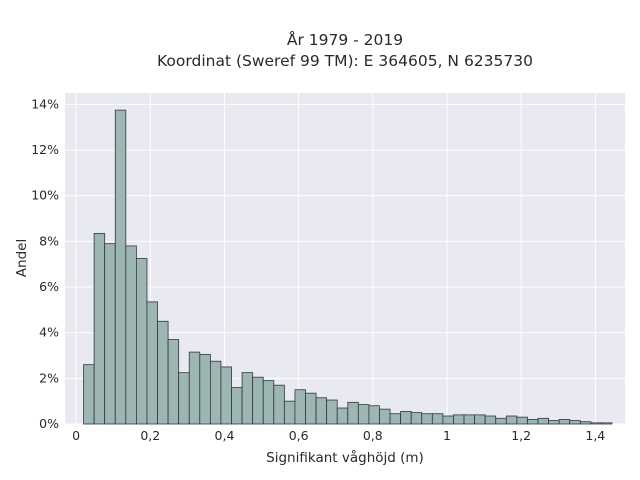  I want to click on y-tick-label: 2%, so click(49, 377).